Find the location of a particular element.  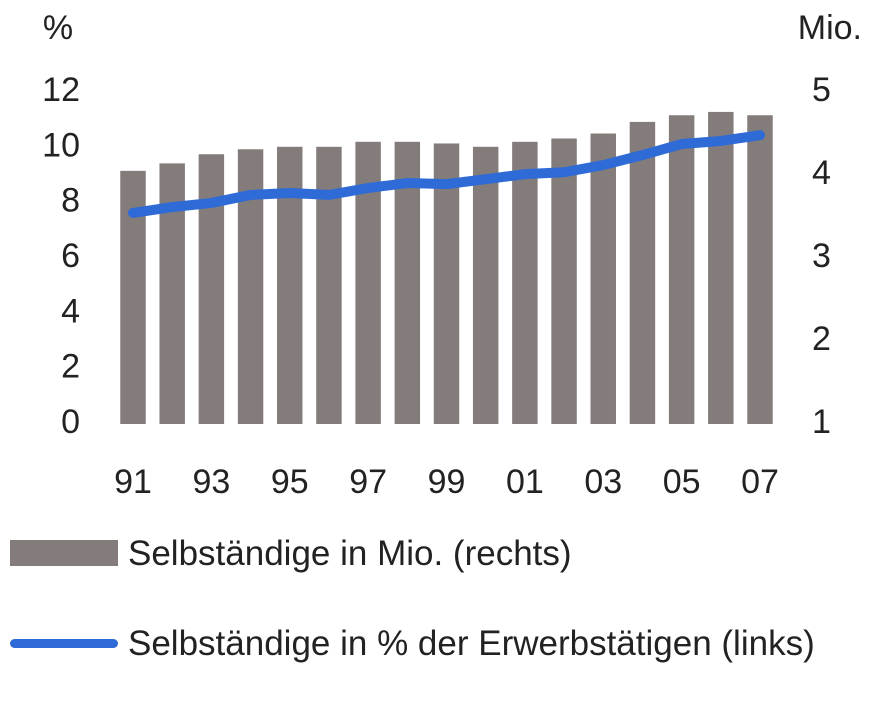

x-tick-label: 01 is located at coordinates (525, 482).